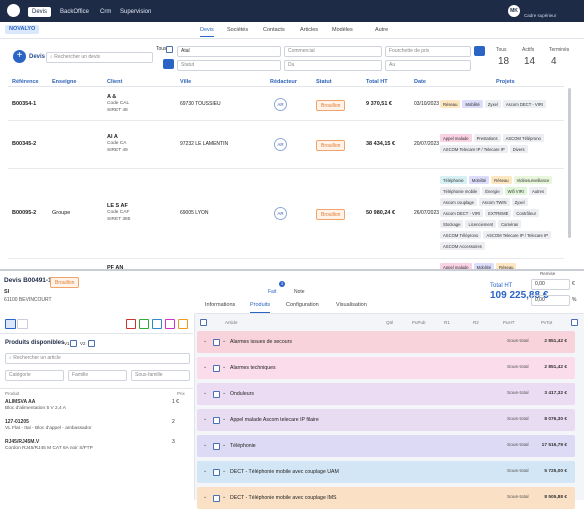  I want to click on to-input: Au, so click(428, 65).